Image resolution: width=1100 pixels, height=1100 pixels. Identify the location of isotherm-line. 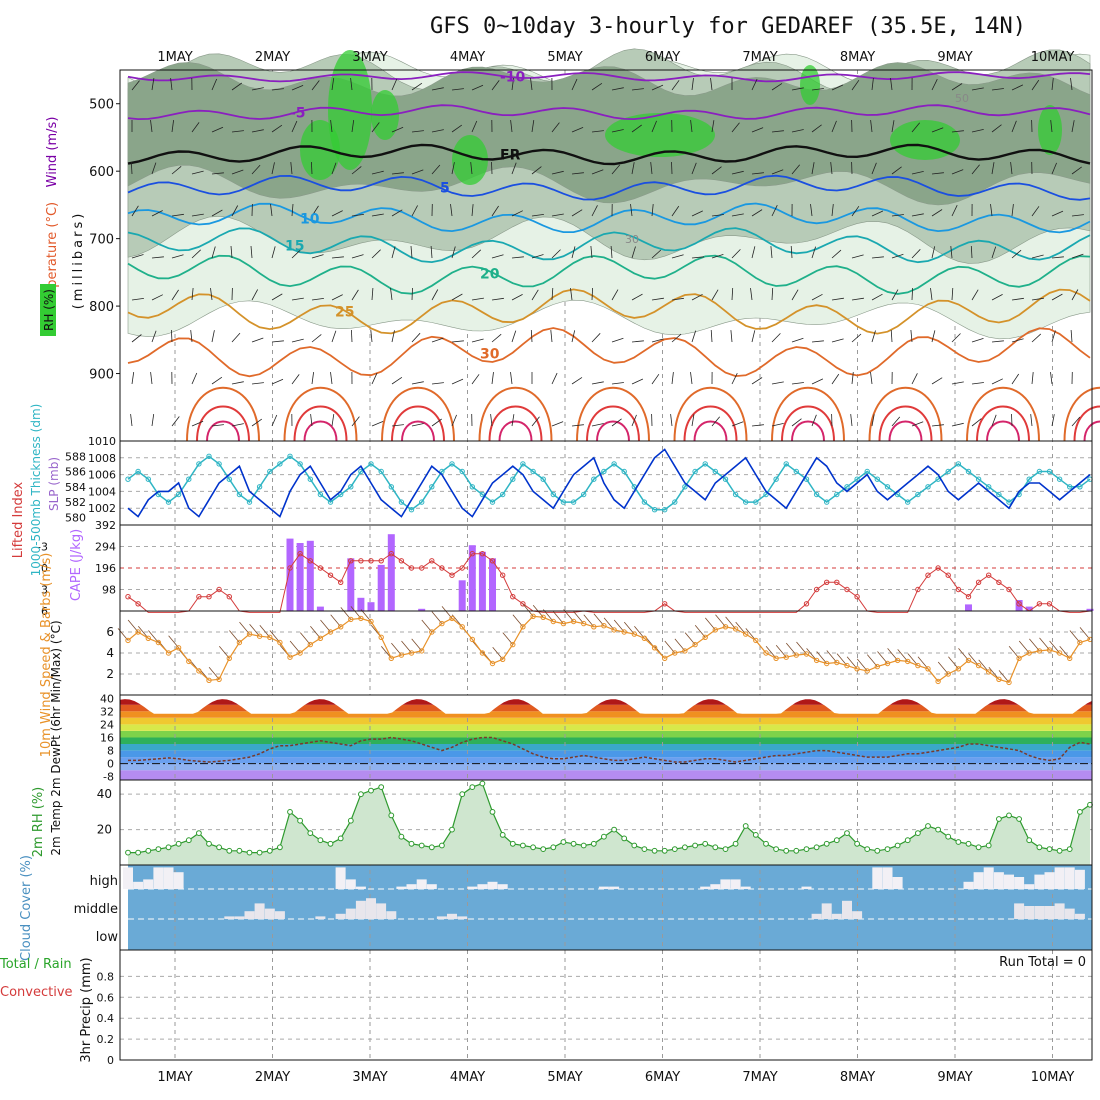
(609, 311).